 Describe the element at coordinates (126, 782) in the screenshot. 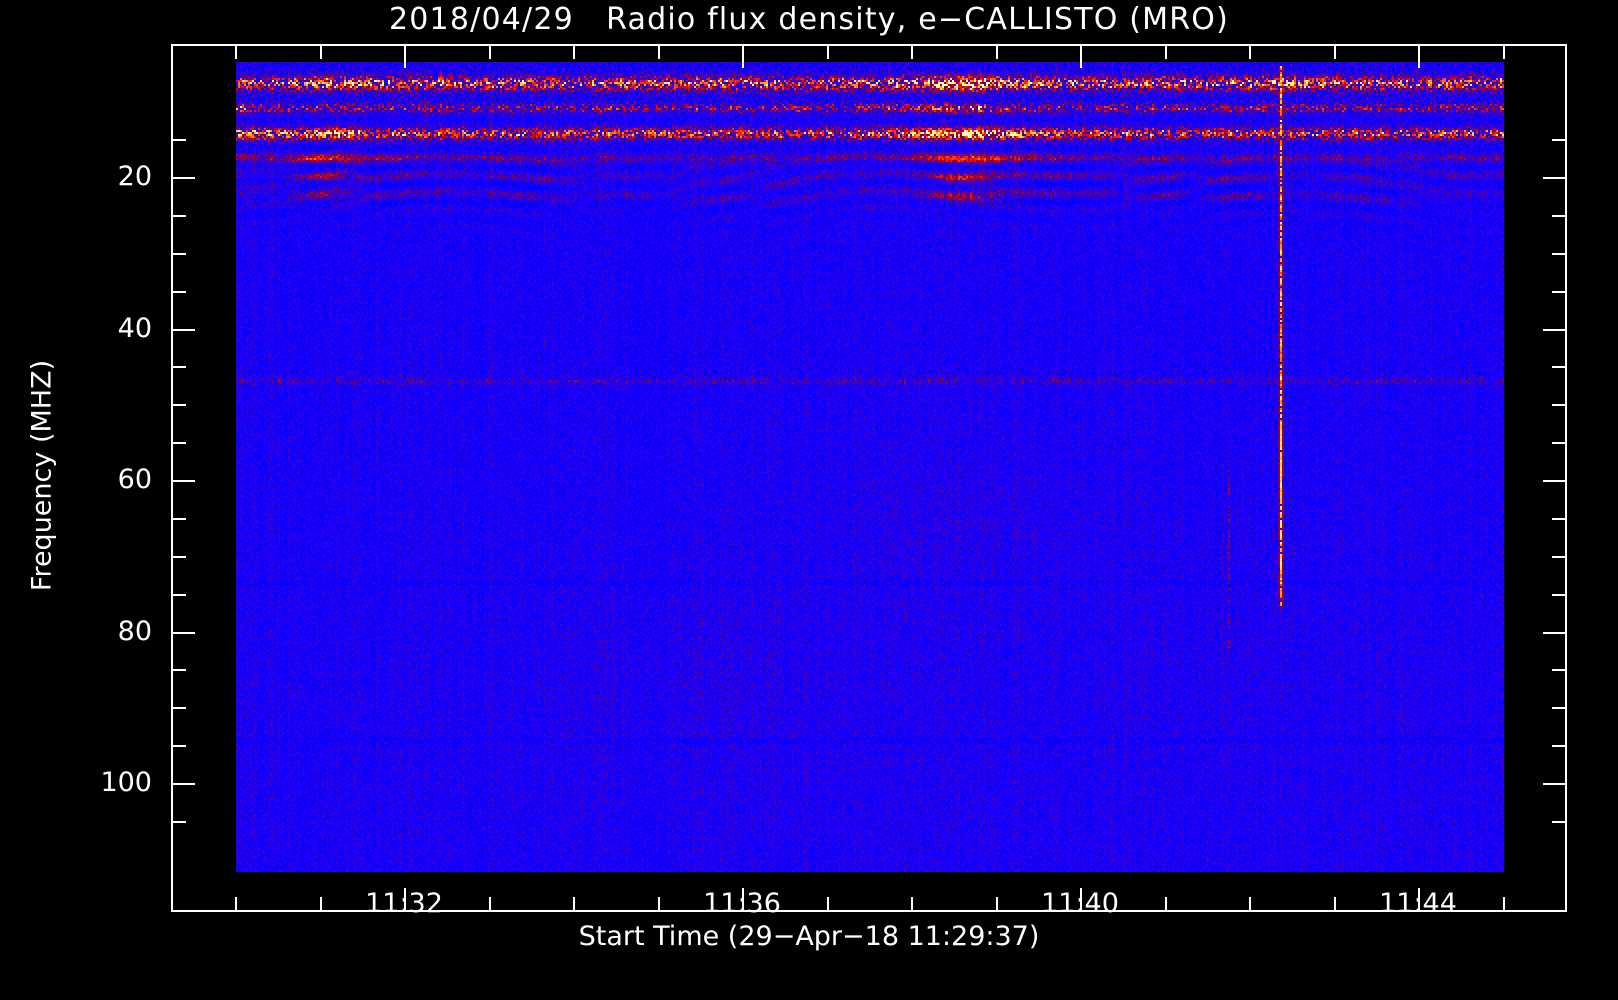

I see `y-tick-label-100: 100` at that location.